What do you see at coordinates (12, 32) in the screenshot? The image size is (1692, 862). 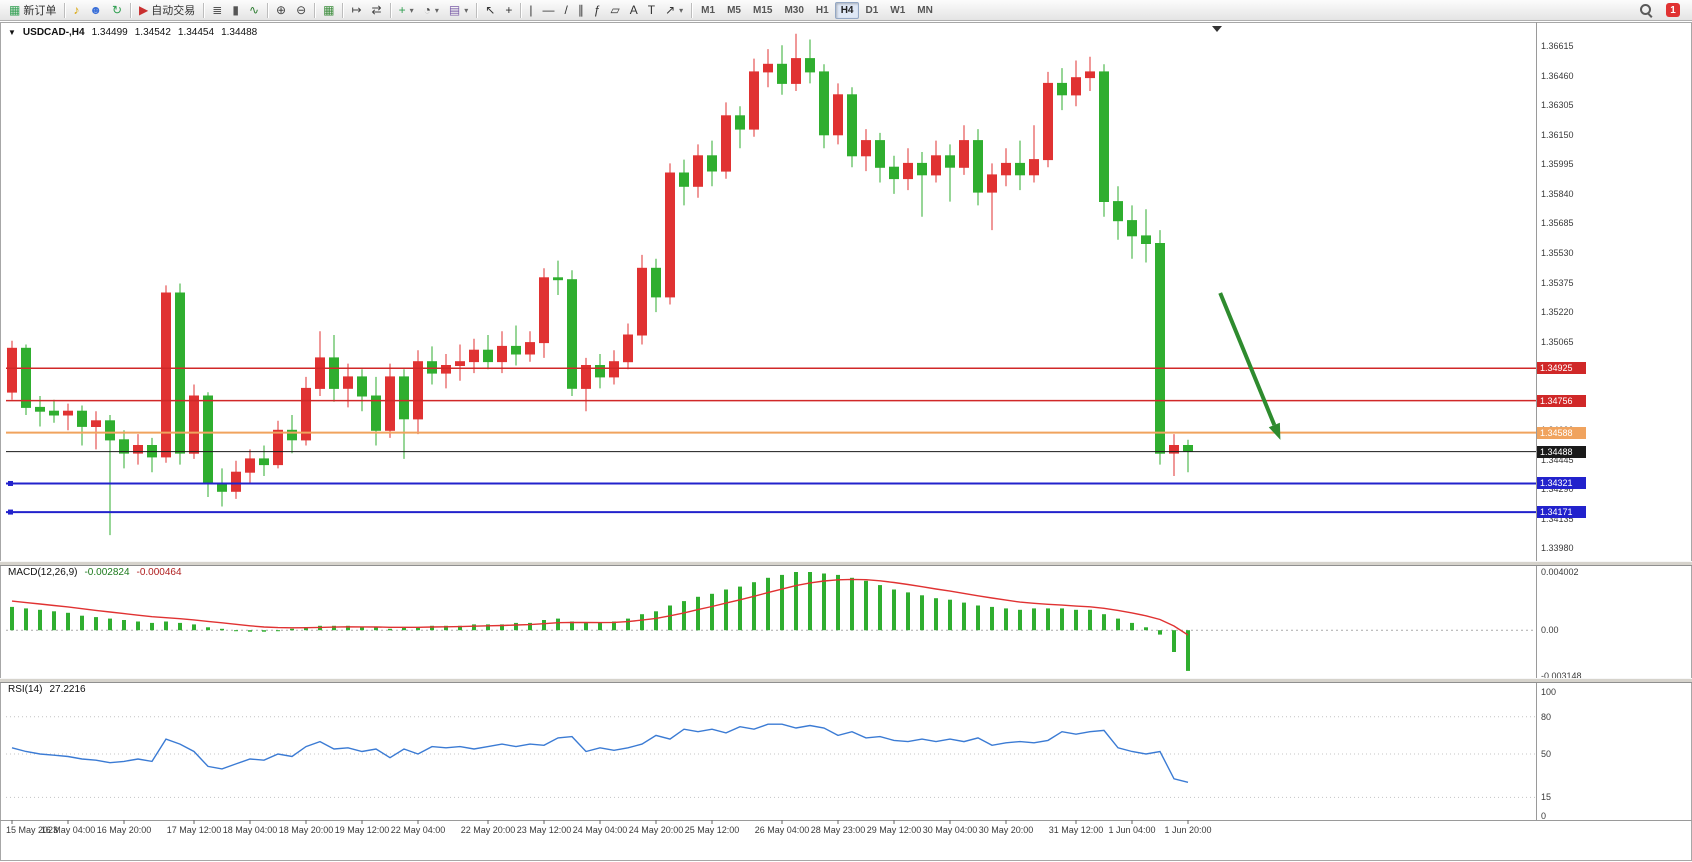 I see `one-click-trading-toggle: ▼` at bounding box center [12, 32].